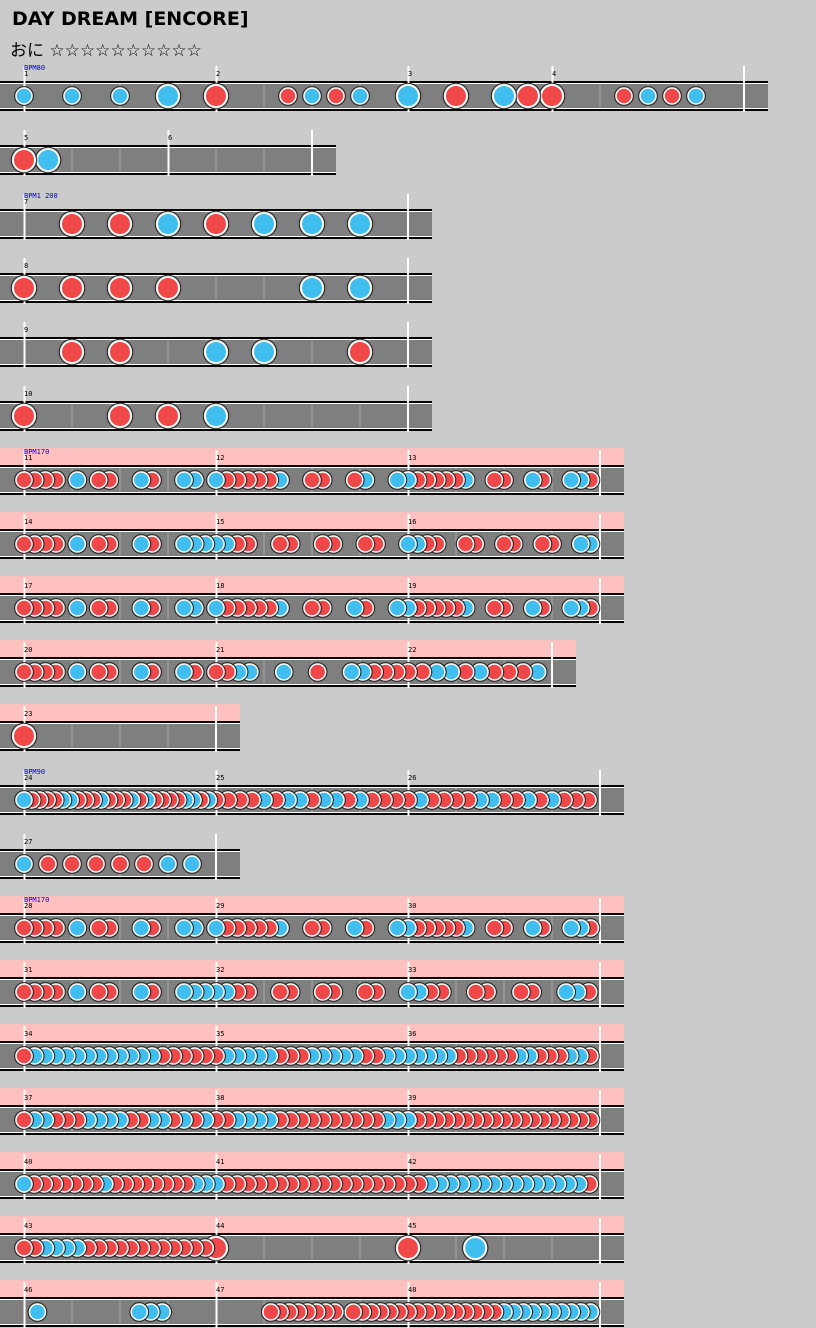 This screenshot has width=816, height=1328. What do you see at coordinates (34, 772) in the screenshot?
I see `bpm-label: BPM90` at bounding box center [34, 772].